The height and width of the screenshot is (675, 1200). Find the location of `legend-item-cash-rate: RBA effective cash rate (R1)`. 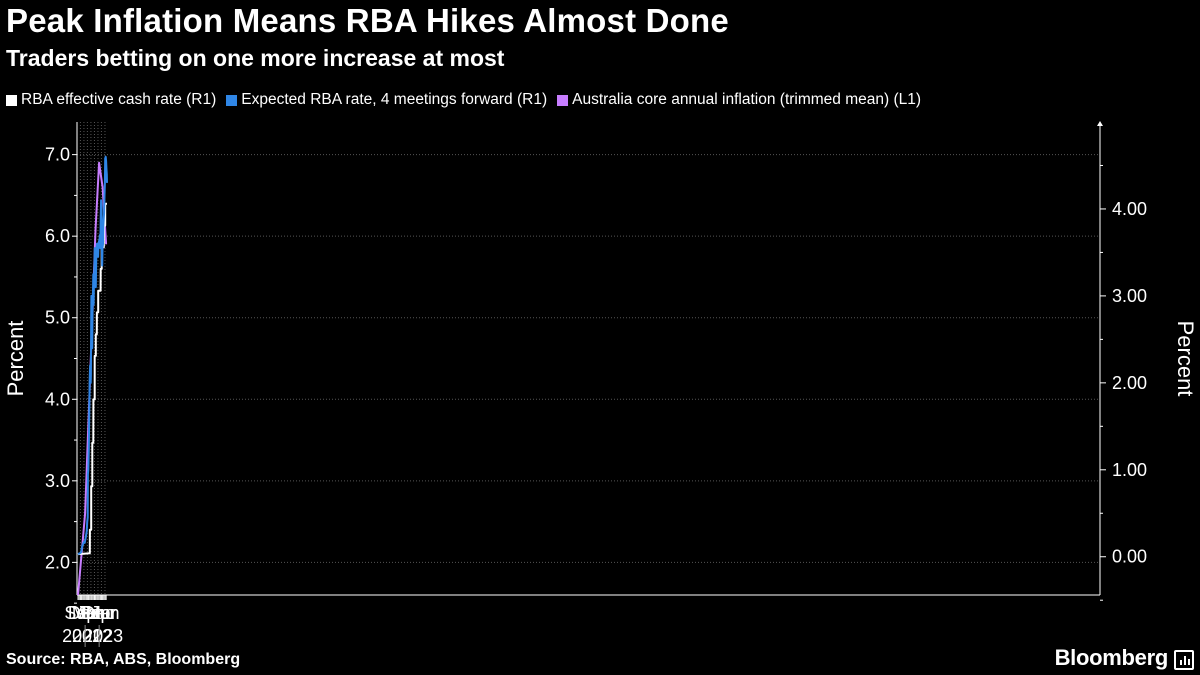

legend-item-cash-rate: RBA effective cash rate (R1) is located at coordinates (111, 100).